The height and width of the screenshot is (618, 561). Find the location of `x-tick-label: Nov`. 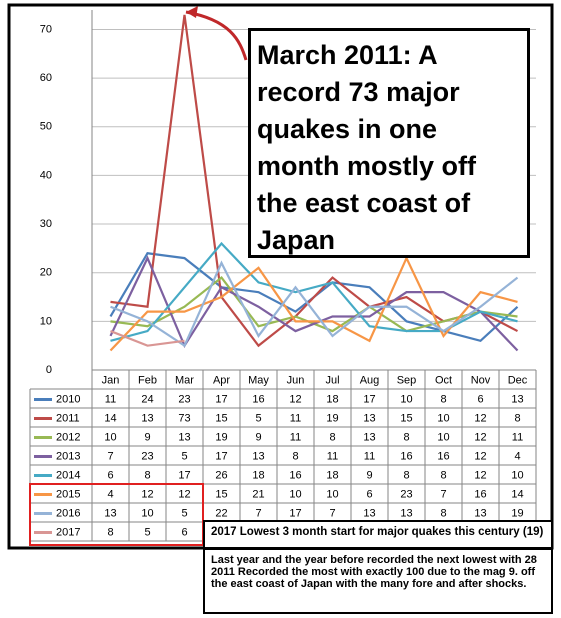

x-tick-label: Nov is located at coordinates (481, 380).